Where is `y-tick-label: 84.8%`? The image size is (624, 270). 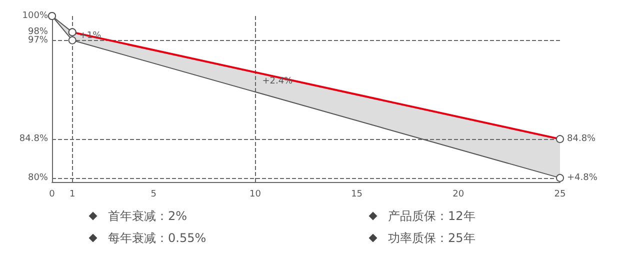
y-tick-label: 84.8% is located at coordinates (33, 139).